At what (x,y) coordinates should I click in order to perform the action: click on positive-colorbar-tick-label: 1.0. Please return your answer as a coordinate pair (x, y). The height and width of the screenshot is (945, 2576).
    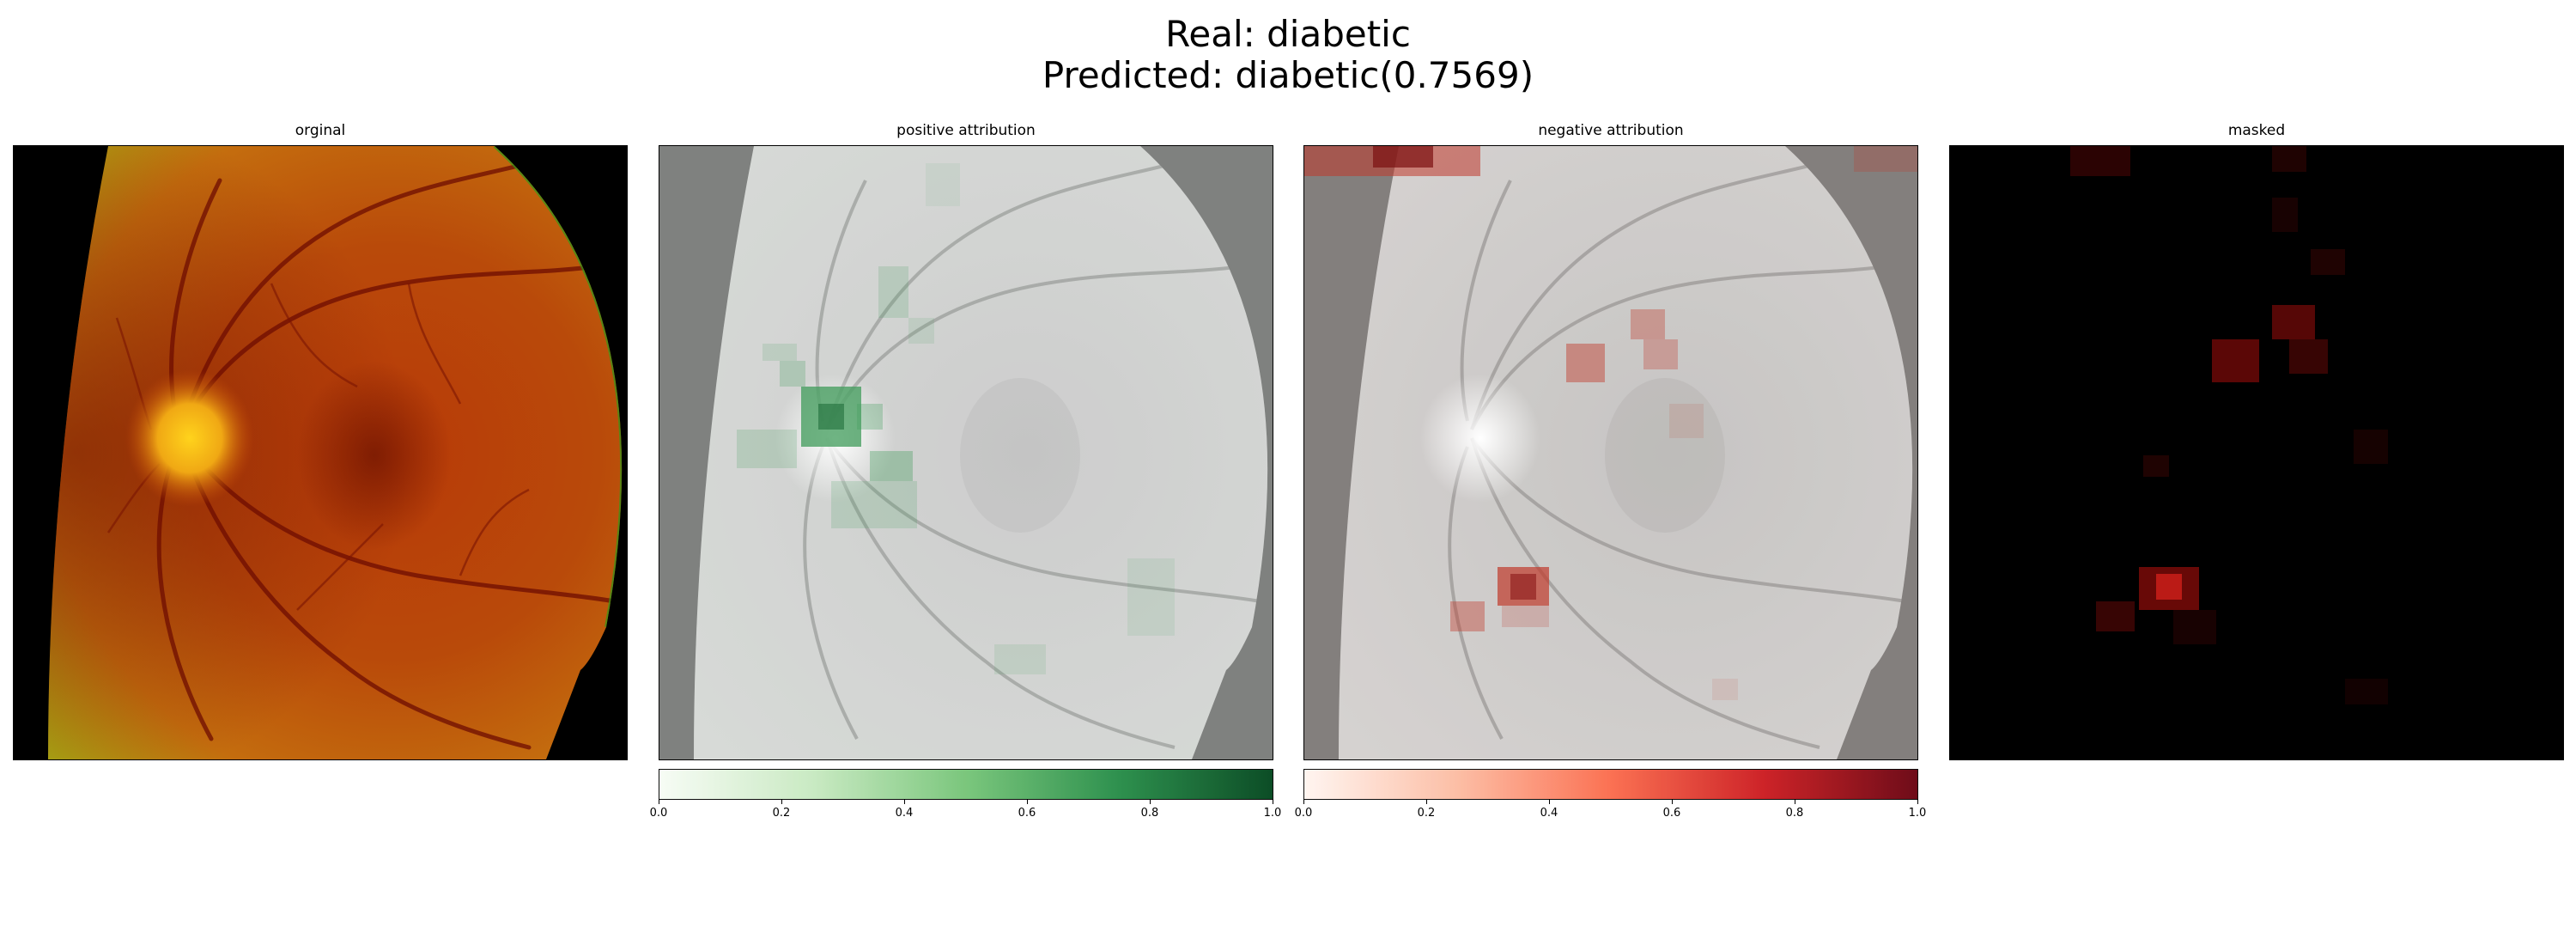
    Looking at the image, I should click on (1272, 813).